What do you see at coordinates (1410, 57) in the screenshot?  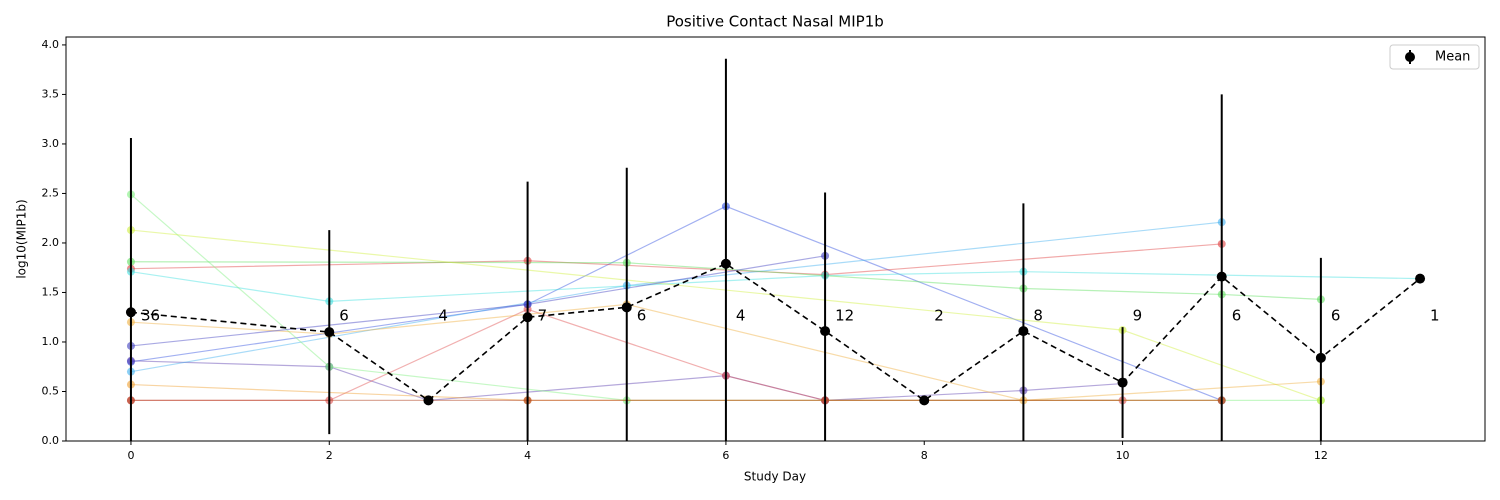 I see `legend-marker` at bounding box center [1410, 57].